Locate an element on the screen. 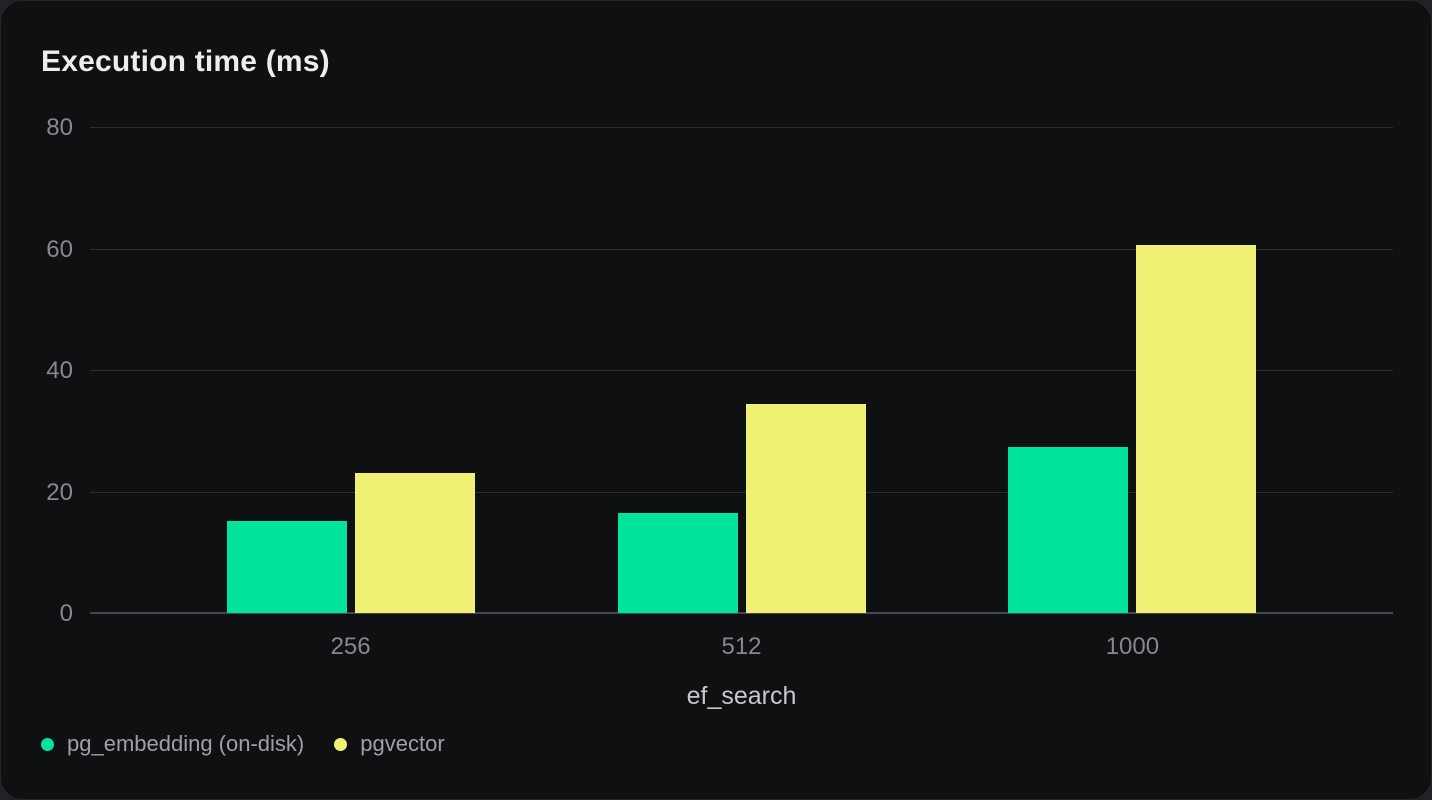 Image resolution: width=1432 pixels, height=800 pixels. x-axis-ticks: 256 512 1000 is located at coordinates (741, 648).